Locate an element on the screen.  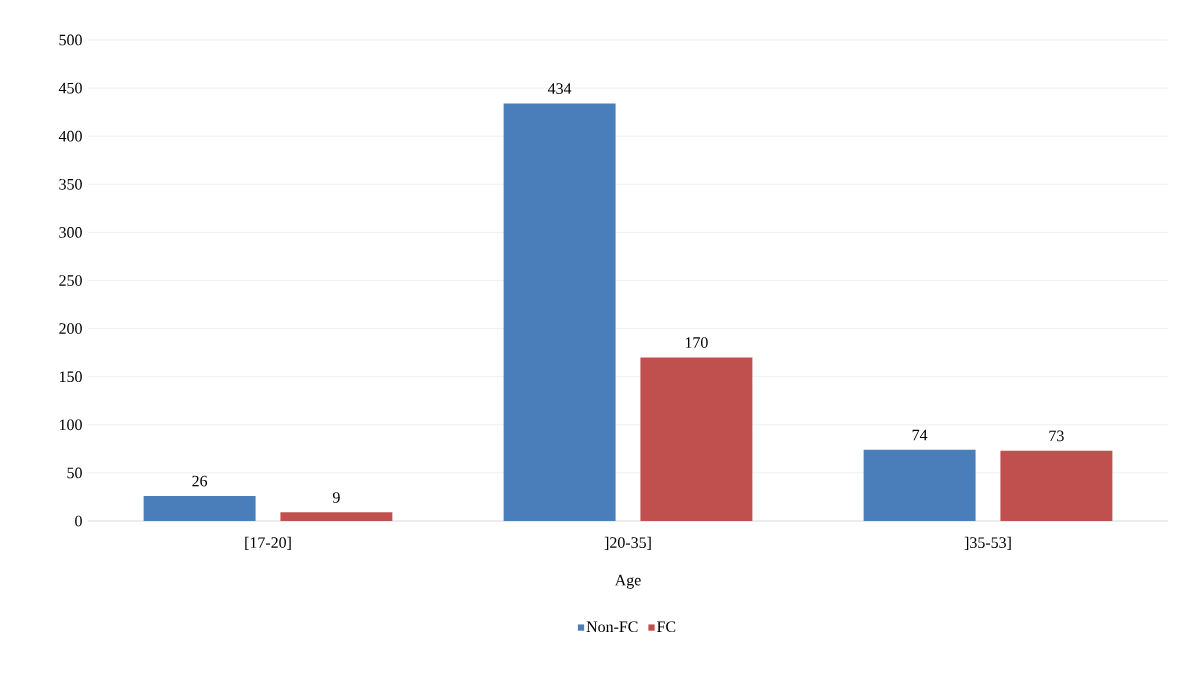
y-tick-label: 50 is located at coordinates (74, 473).